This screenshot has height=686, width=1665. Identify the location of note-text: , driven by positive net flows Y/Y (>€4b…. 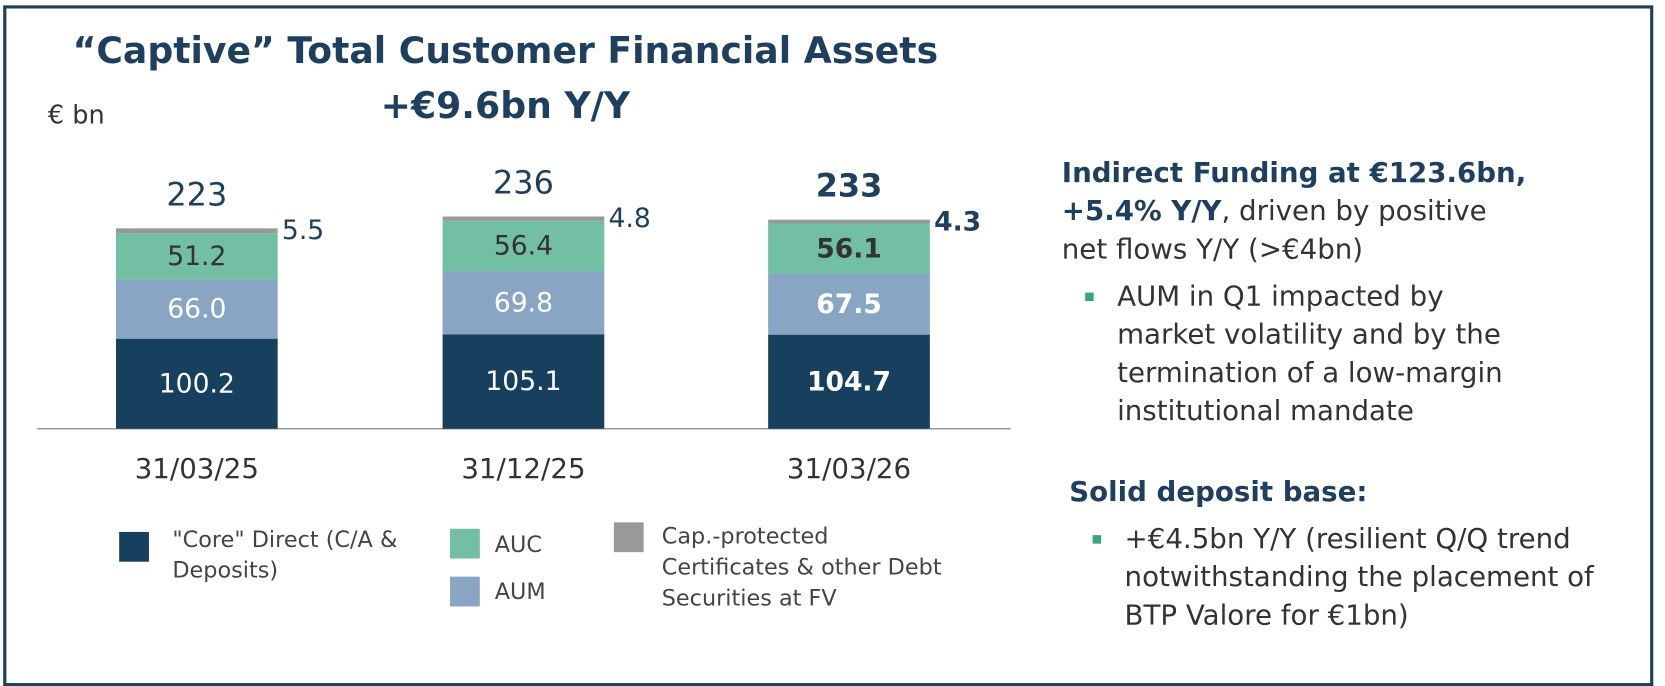
(1274, 230).